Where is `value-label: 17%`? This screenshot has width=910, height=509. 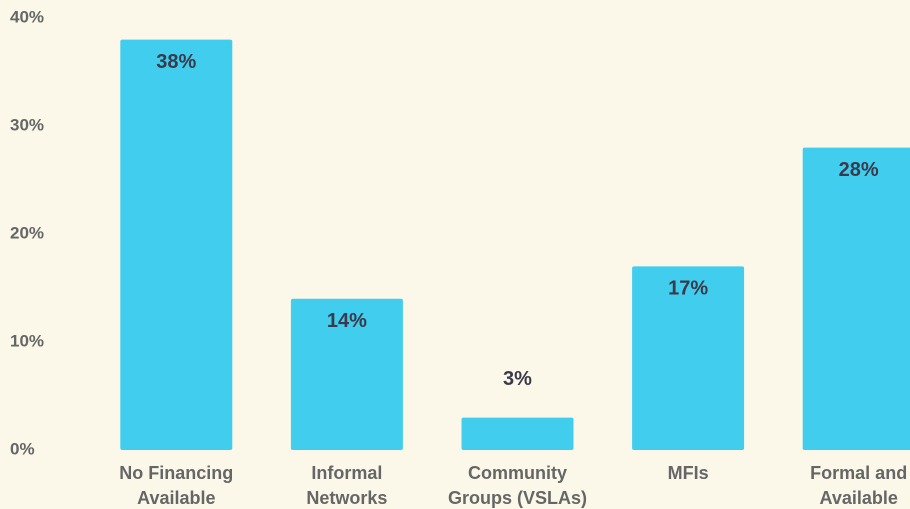
value-label: 17% is located at coordinates (688, 289).